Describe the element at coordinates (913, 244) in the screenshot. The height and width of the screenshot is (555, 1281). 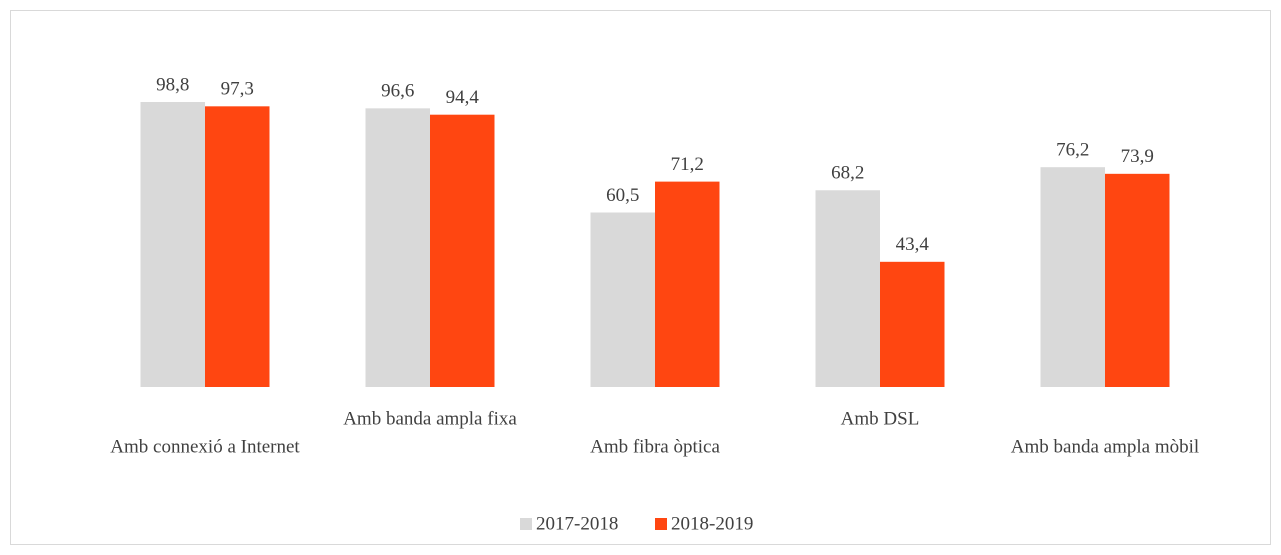
I see `data-label: 43,4` at that location.